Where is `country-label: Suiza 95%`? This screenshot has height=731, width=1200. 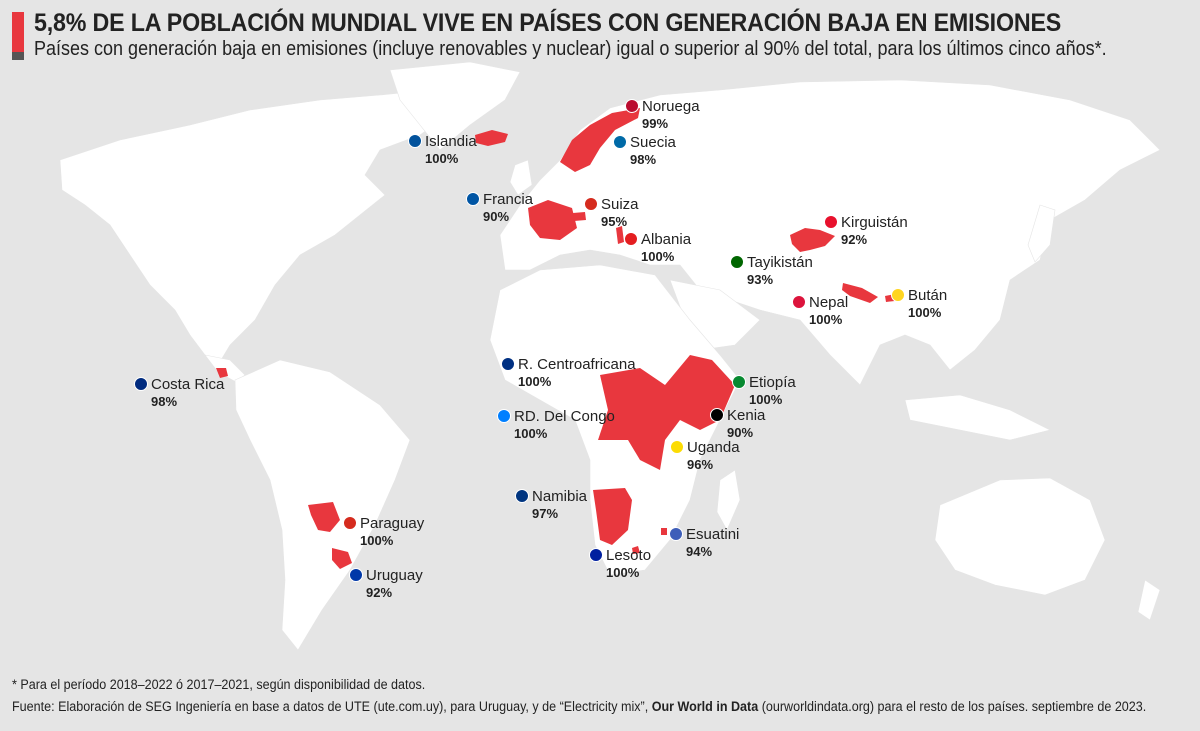 country-label: Suiza 95% is located at coordinates (611, 213).